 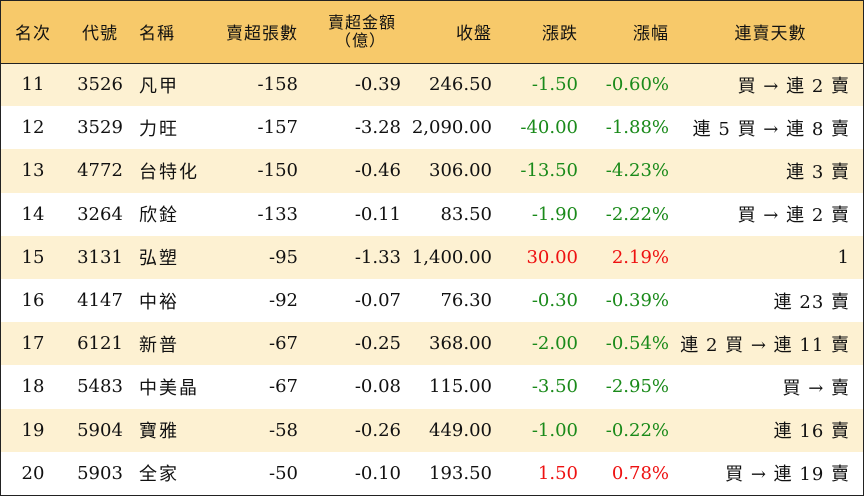 What do you see at coordinates (100, 473) in the screenshot?
I see `code-cell: 5903` at bounding box center [100, 473].